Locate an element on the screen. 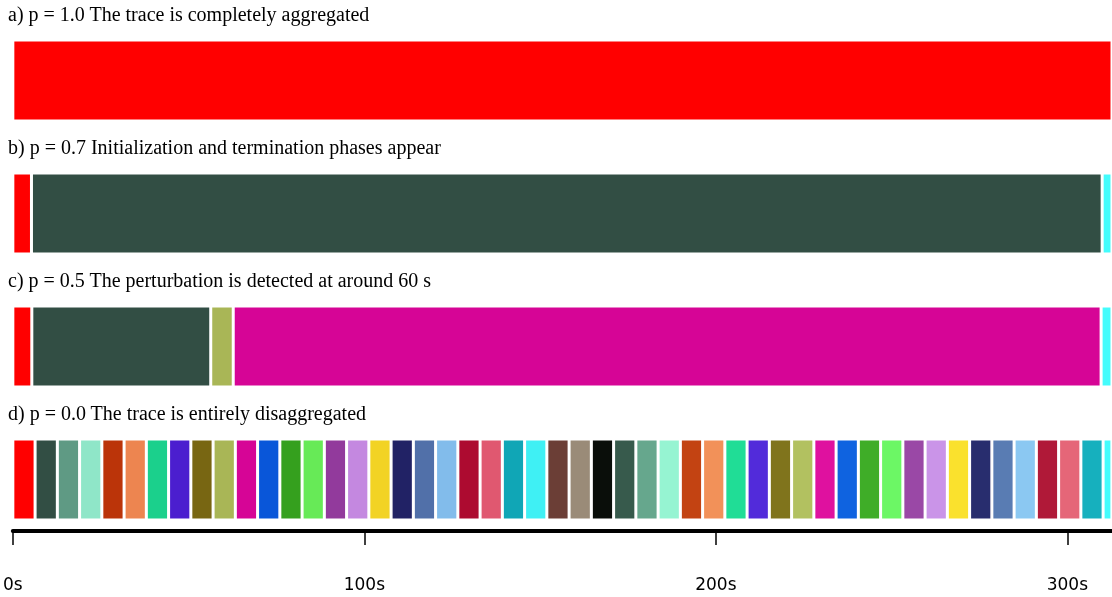 This screenshot has width=1112, height=597. x-tick-label: 200s is located at coordinates (716, 583).